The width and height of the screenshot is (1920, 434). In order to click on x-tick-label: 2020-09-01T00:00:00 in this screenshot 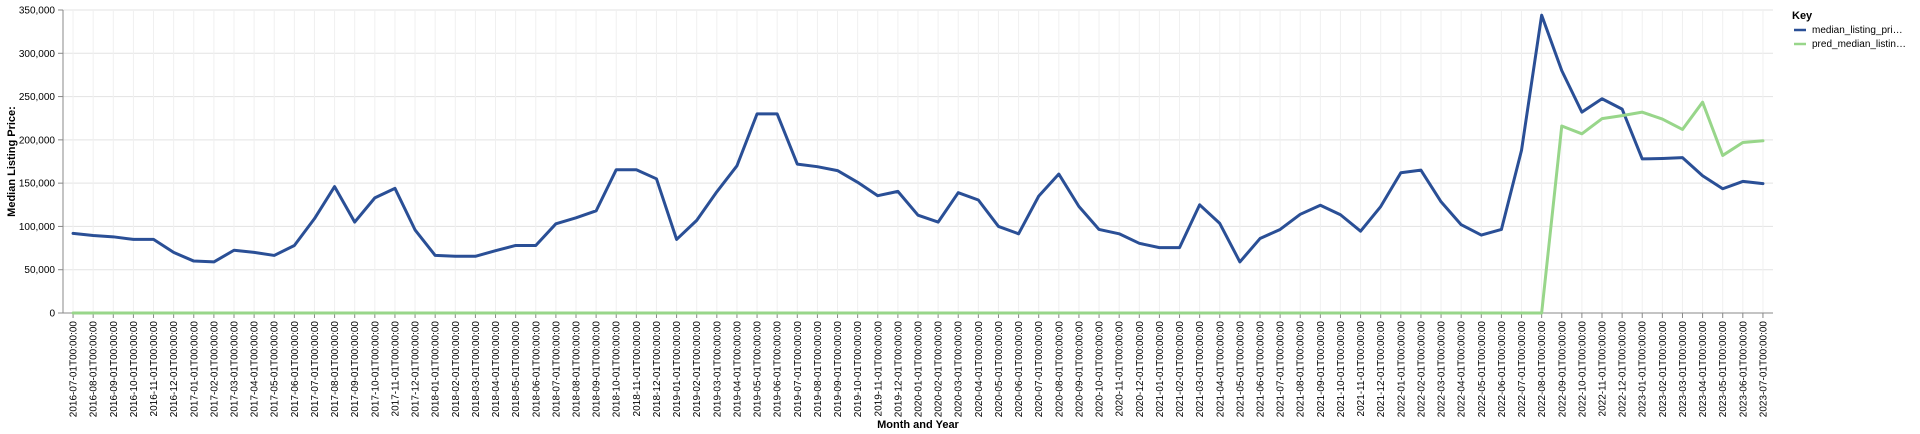, I will do `click(1079, 369)`.